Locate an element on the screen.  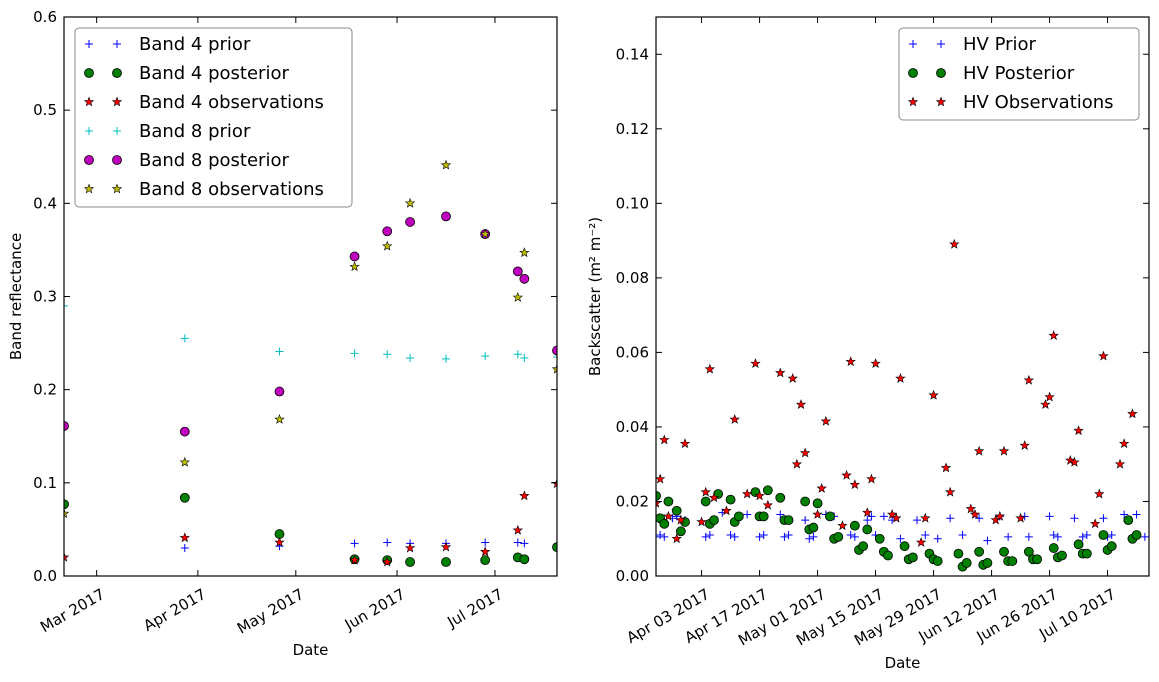
y-tick-label: 0.2 is located at coordinates (45, 390).